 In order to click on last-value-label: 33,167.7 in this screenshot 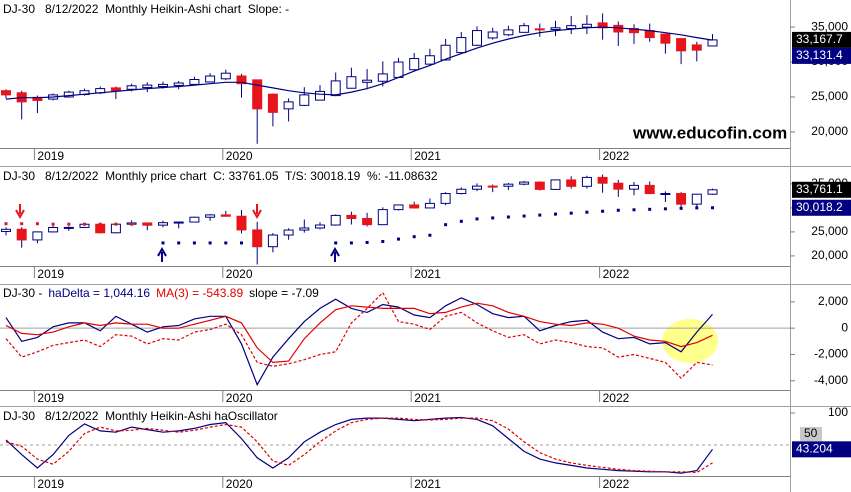, I will do `click(819, 39)`.